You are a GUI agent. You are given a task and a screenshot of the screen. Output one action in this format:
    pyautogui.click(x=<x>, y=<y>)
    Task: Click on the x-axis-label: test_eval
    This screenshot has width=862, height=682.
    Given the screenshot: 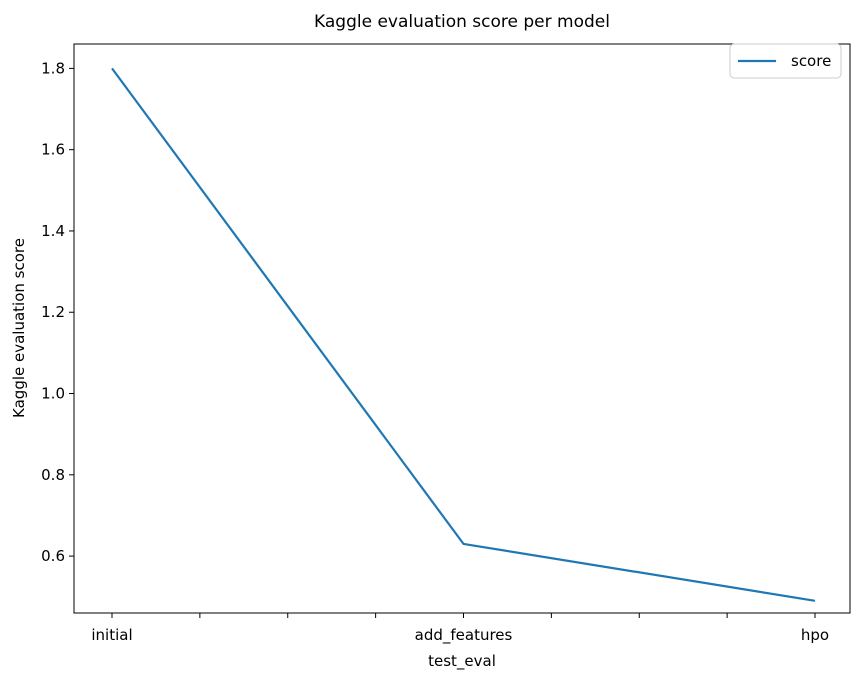 What is the action you would take?
    pyautogui.click(x=462, y=661)
    